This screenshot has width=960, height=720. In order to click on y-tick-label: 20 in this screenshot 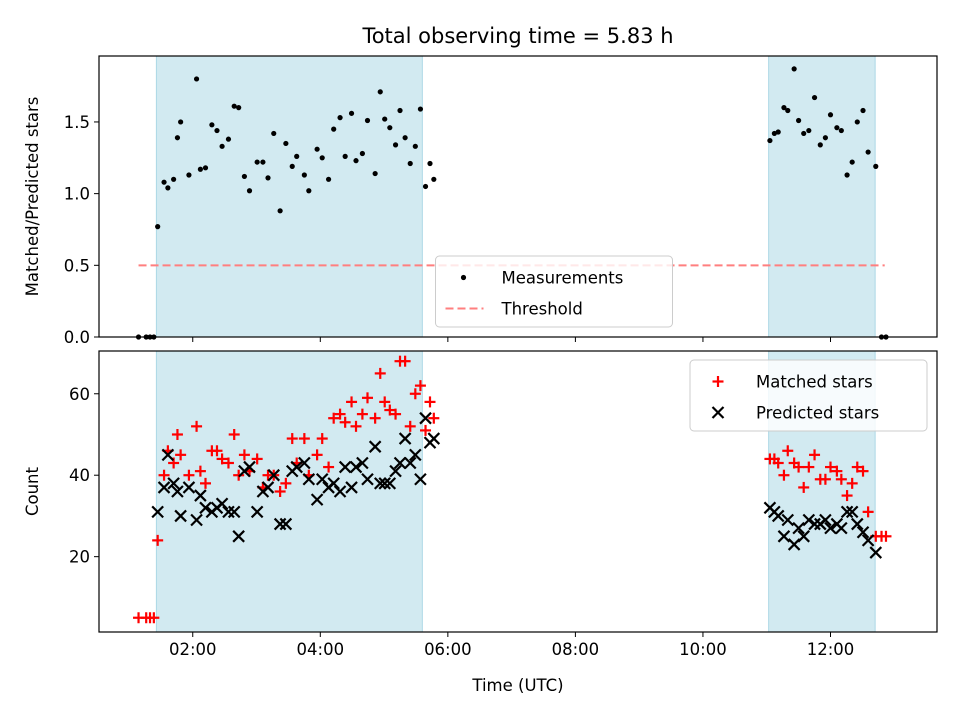, I will do `click(79, 557)`.